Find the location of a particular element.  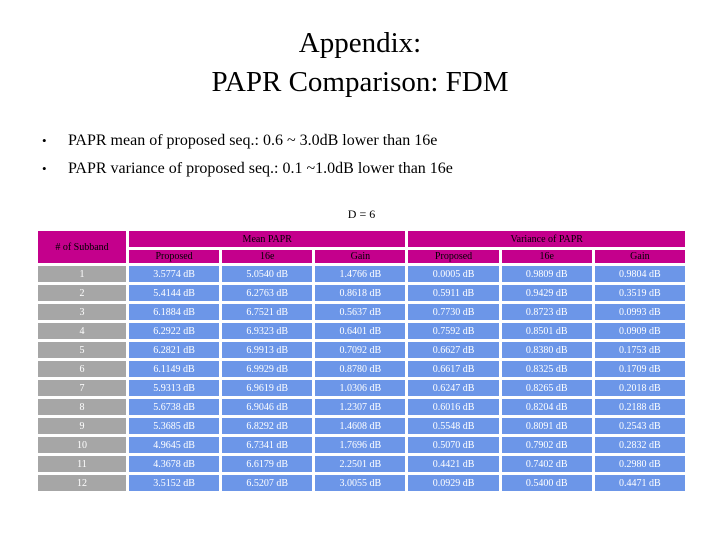

value-cell: 0.4421 dB is located at coordinates (453, 464).